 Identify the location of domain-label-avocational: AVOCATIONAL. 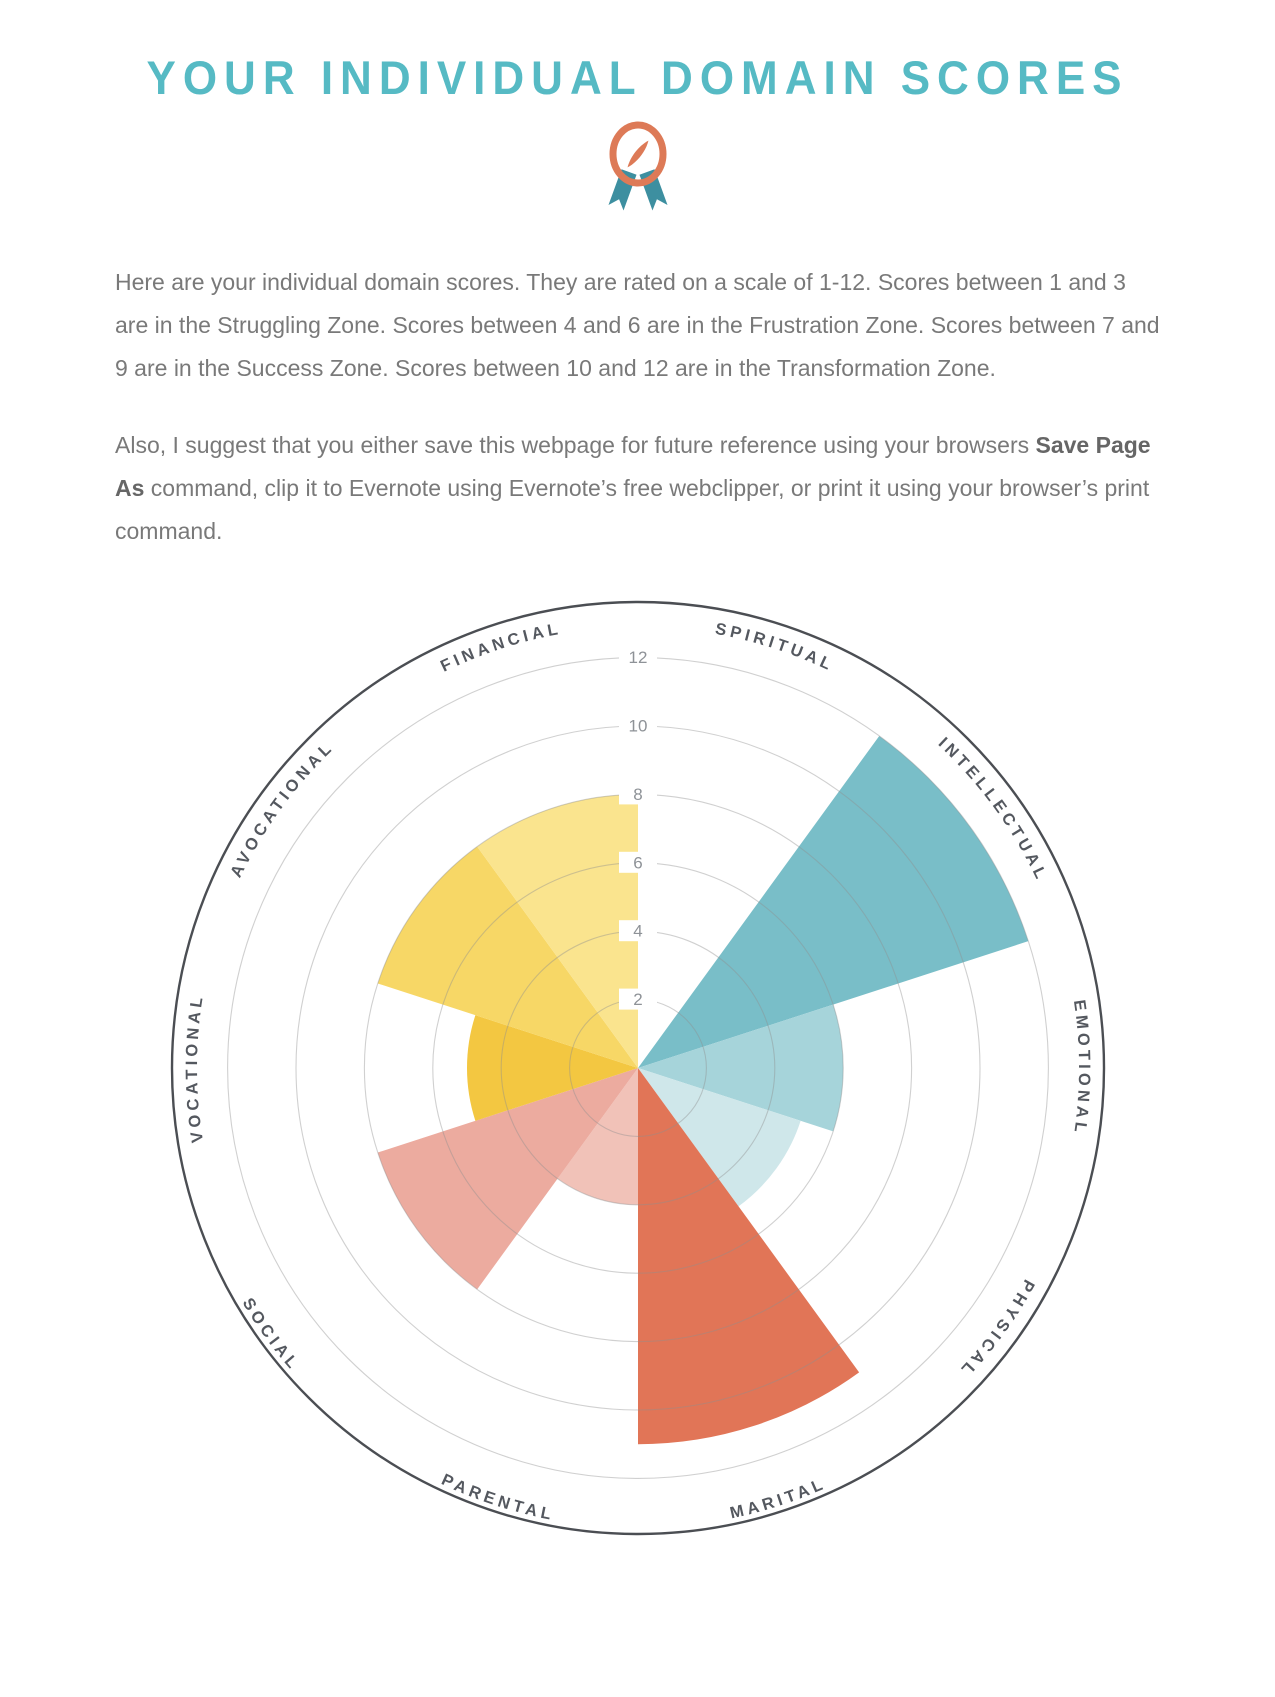
(282, 809).